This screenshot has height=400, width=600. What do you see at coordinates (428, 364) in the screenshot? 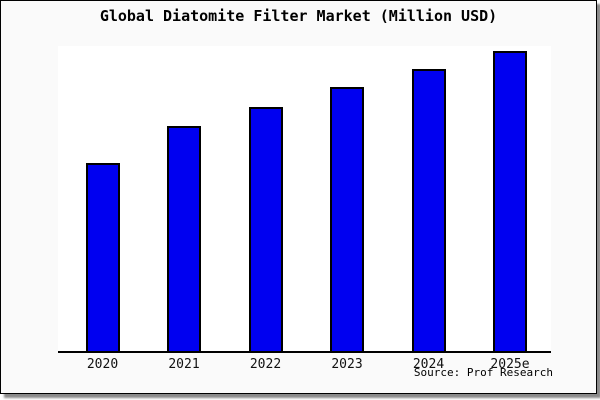
I see `x-tick-label-2024: 2024` at bounding box center [428, 364].